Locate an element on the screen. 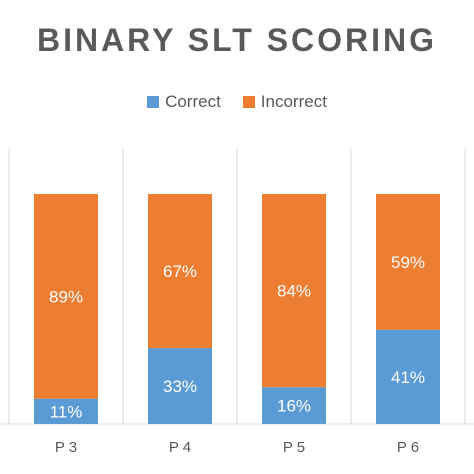  legend-label-correct: Correct is located at coordinates (193, 101).